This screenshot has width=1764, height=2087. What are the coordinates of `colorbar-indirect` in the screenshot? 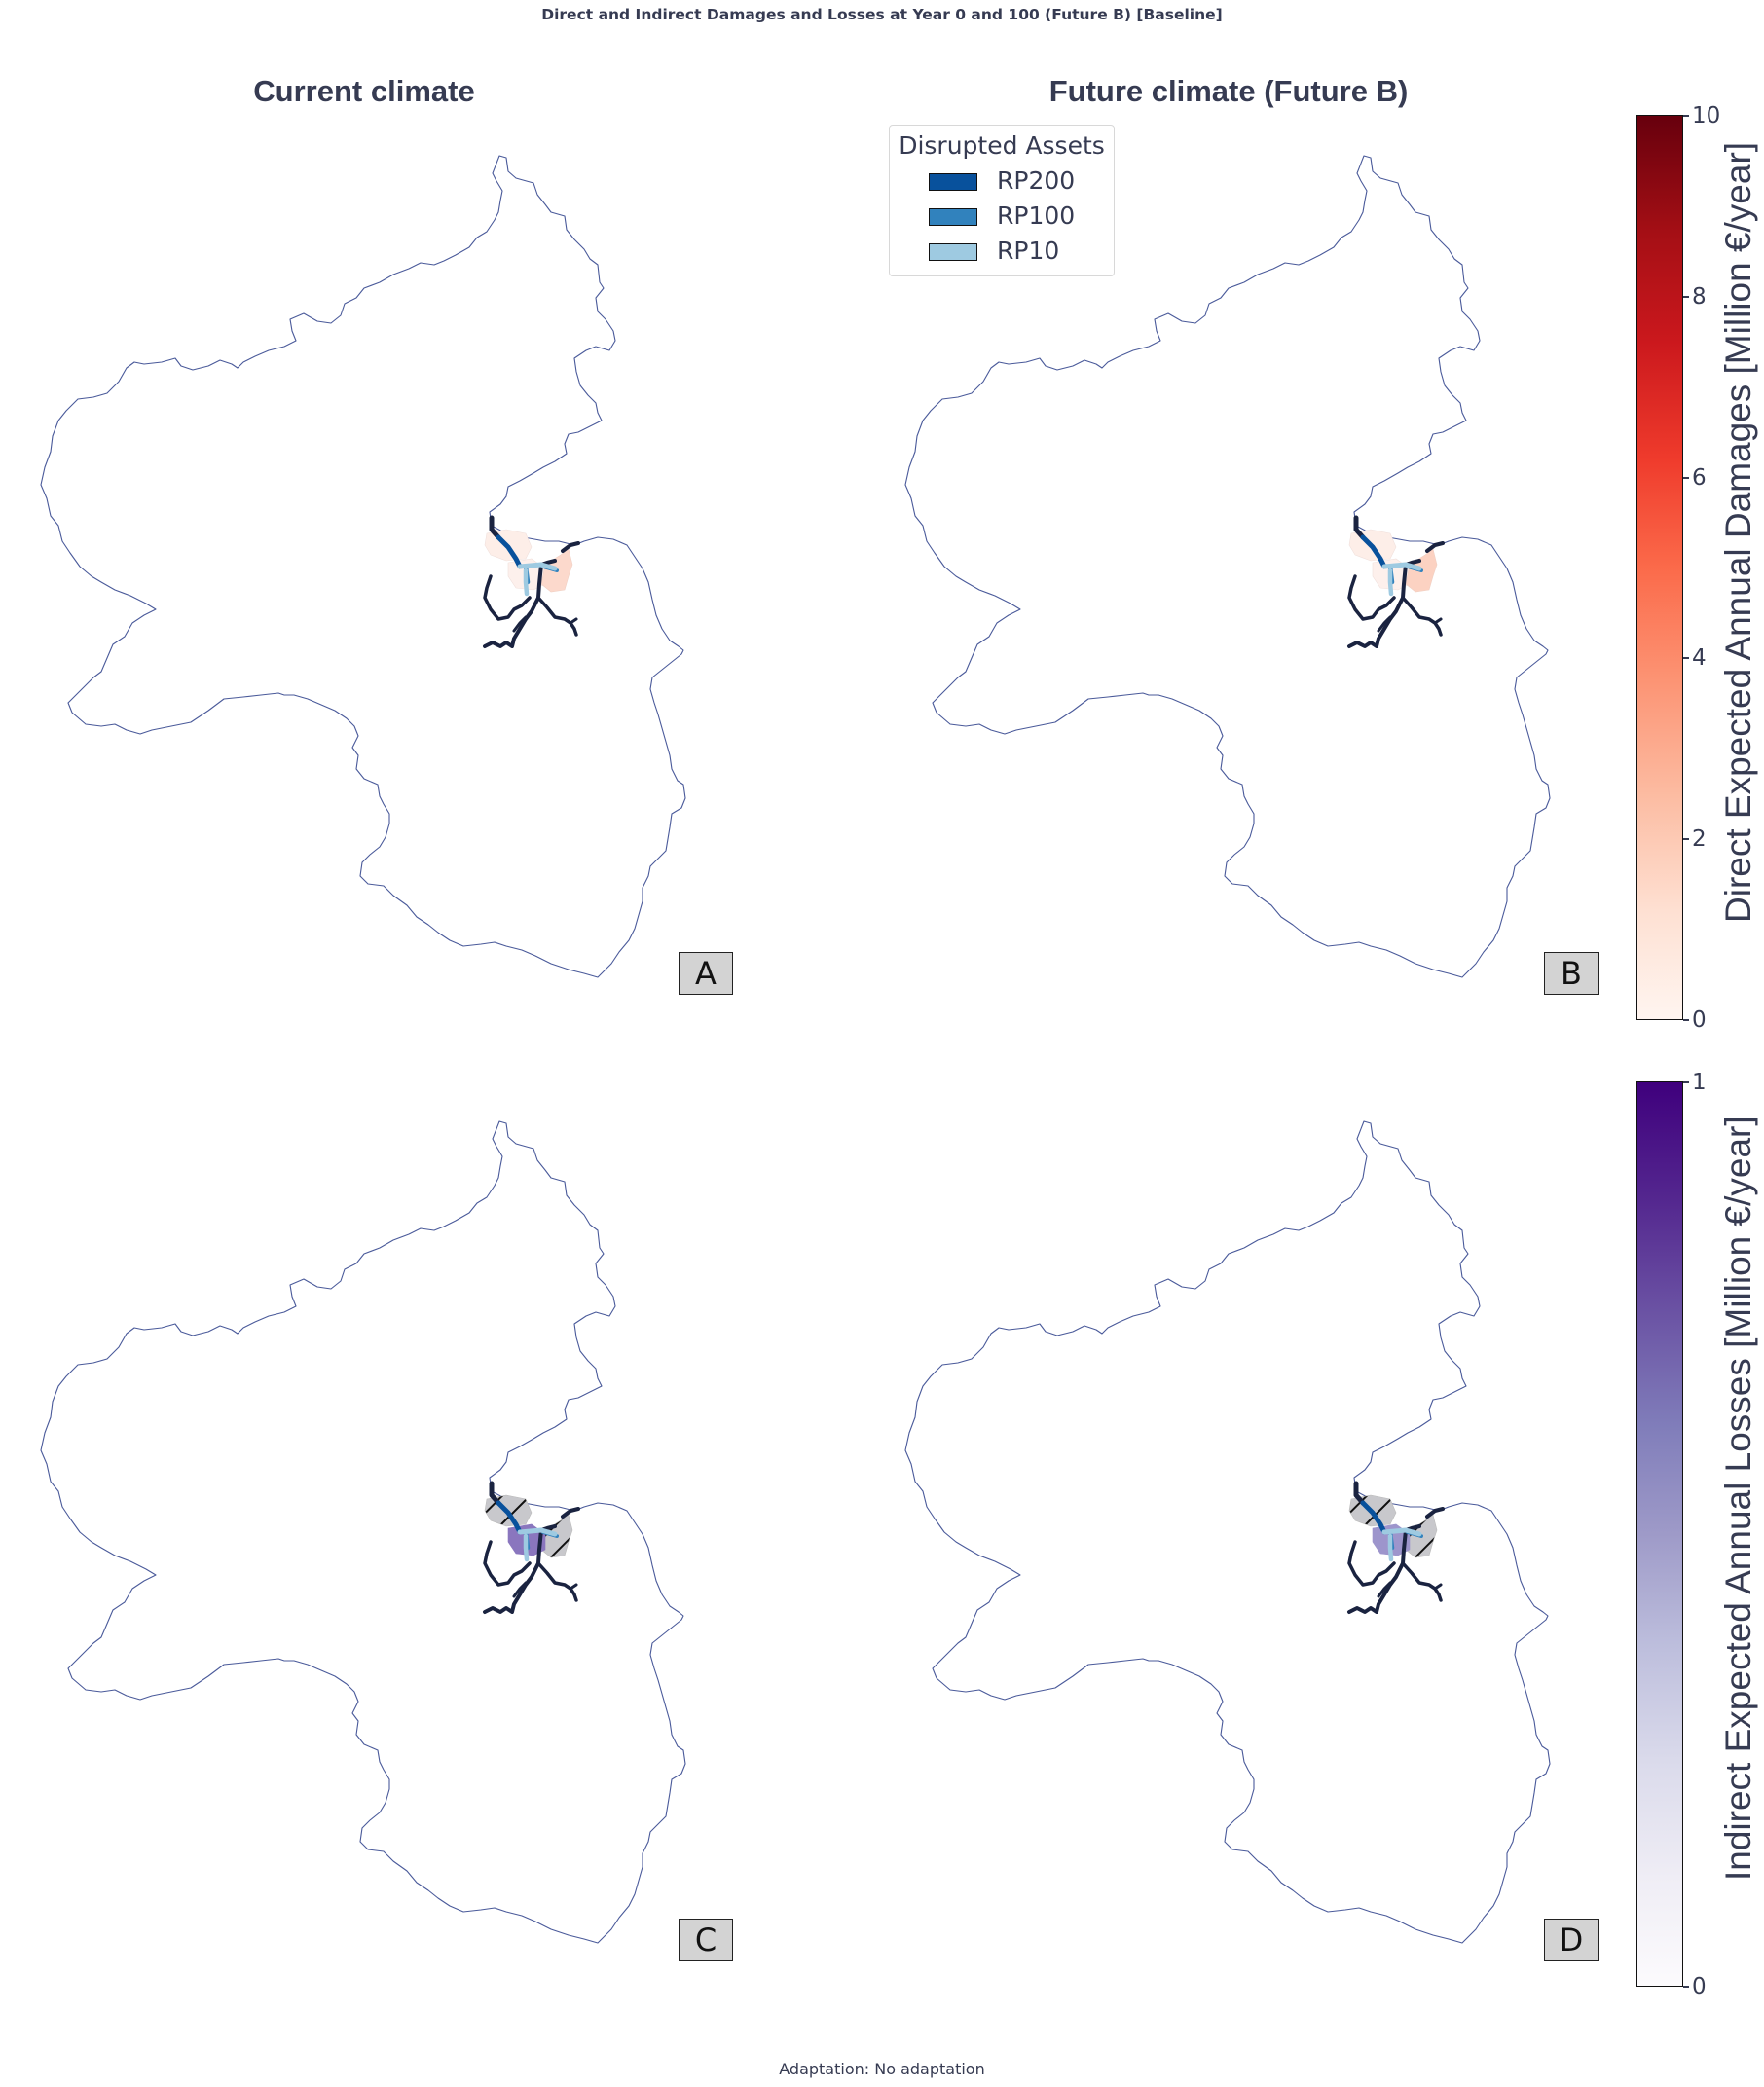 It's located at (1659, 1534).